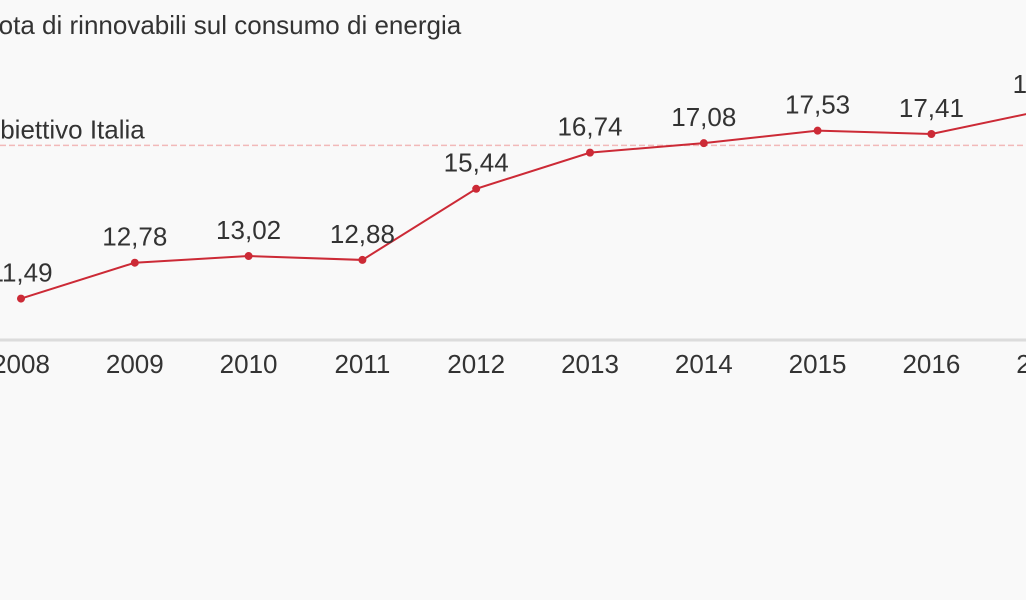 The image size is (1026, 600). What do you see at coordinates (1019, 84) in the screenshot?
I see `data-label: 18,27` at bounding box center [1019, 84].